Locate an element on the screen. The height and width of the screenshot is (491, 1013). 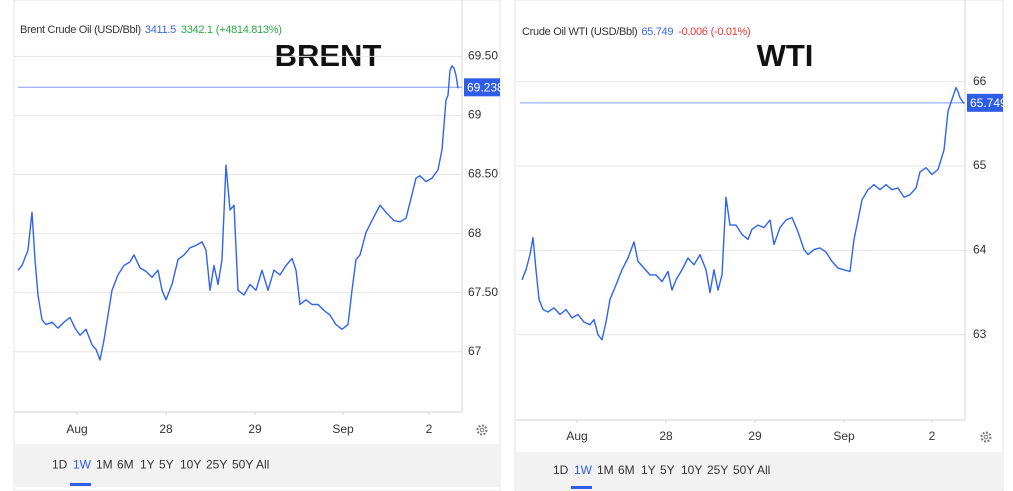
y-tick-label: 67.50 is located at coordinates (483, 292).